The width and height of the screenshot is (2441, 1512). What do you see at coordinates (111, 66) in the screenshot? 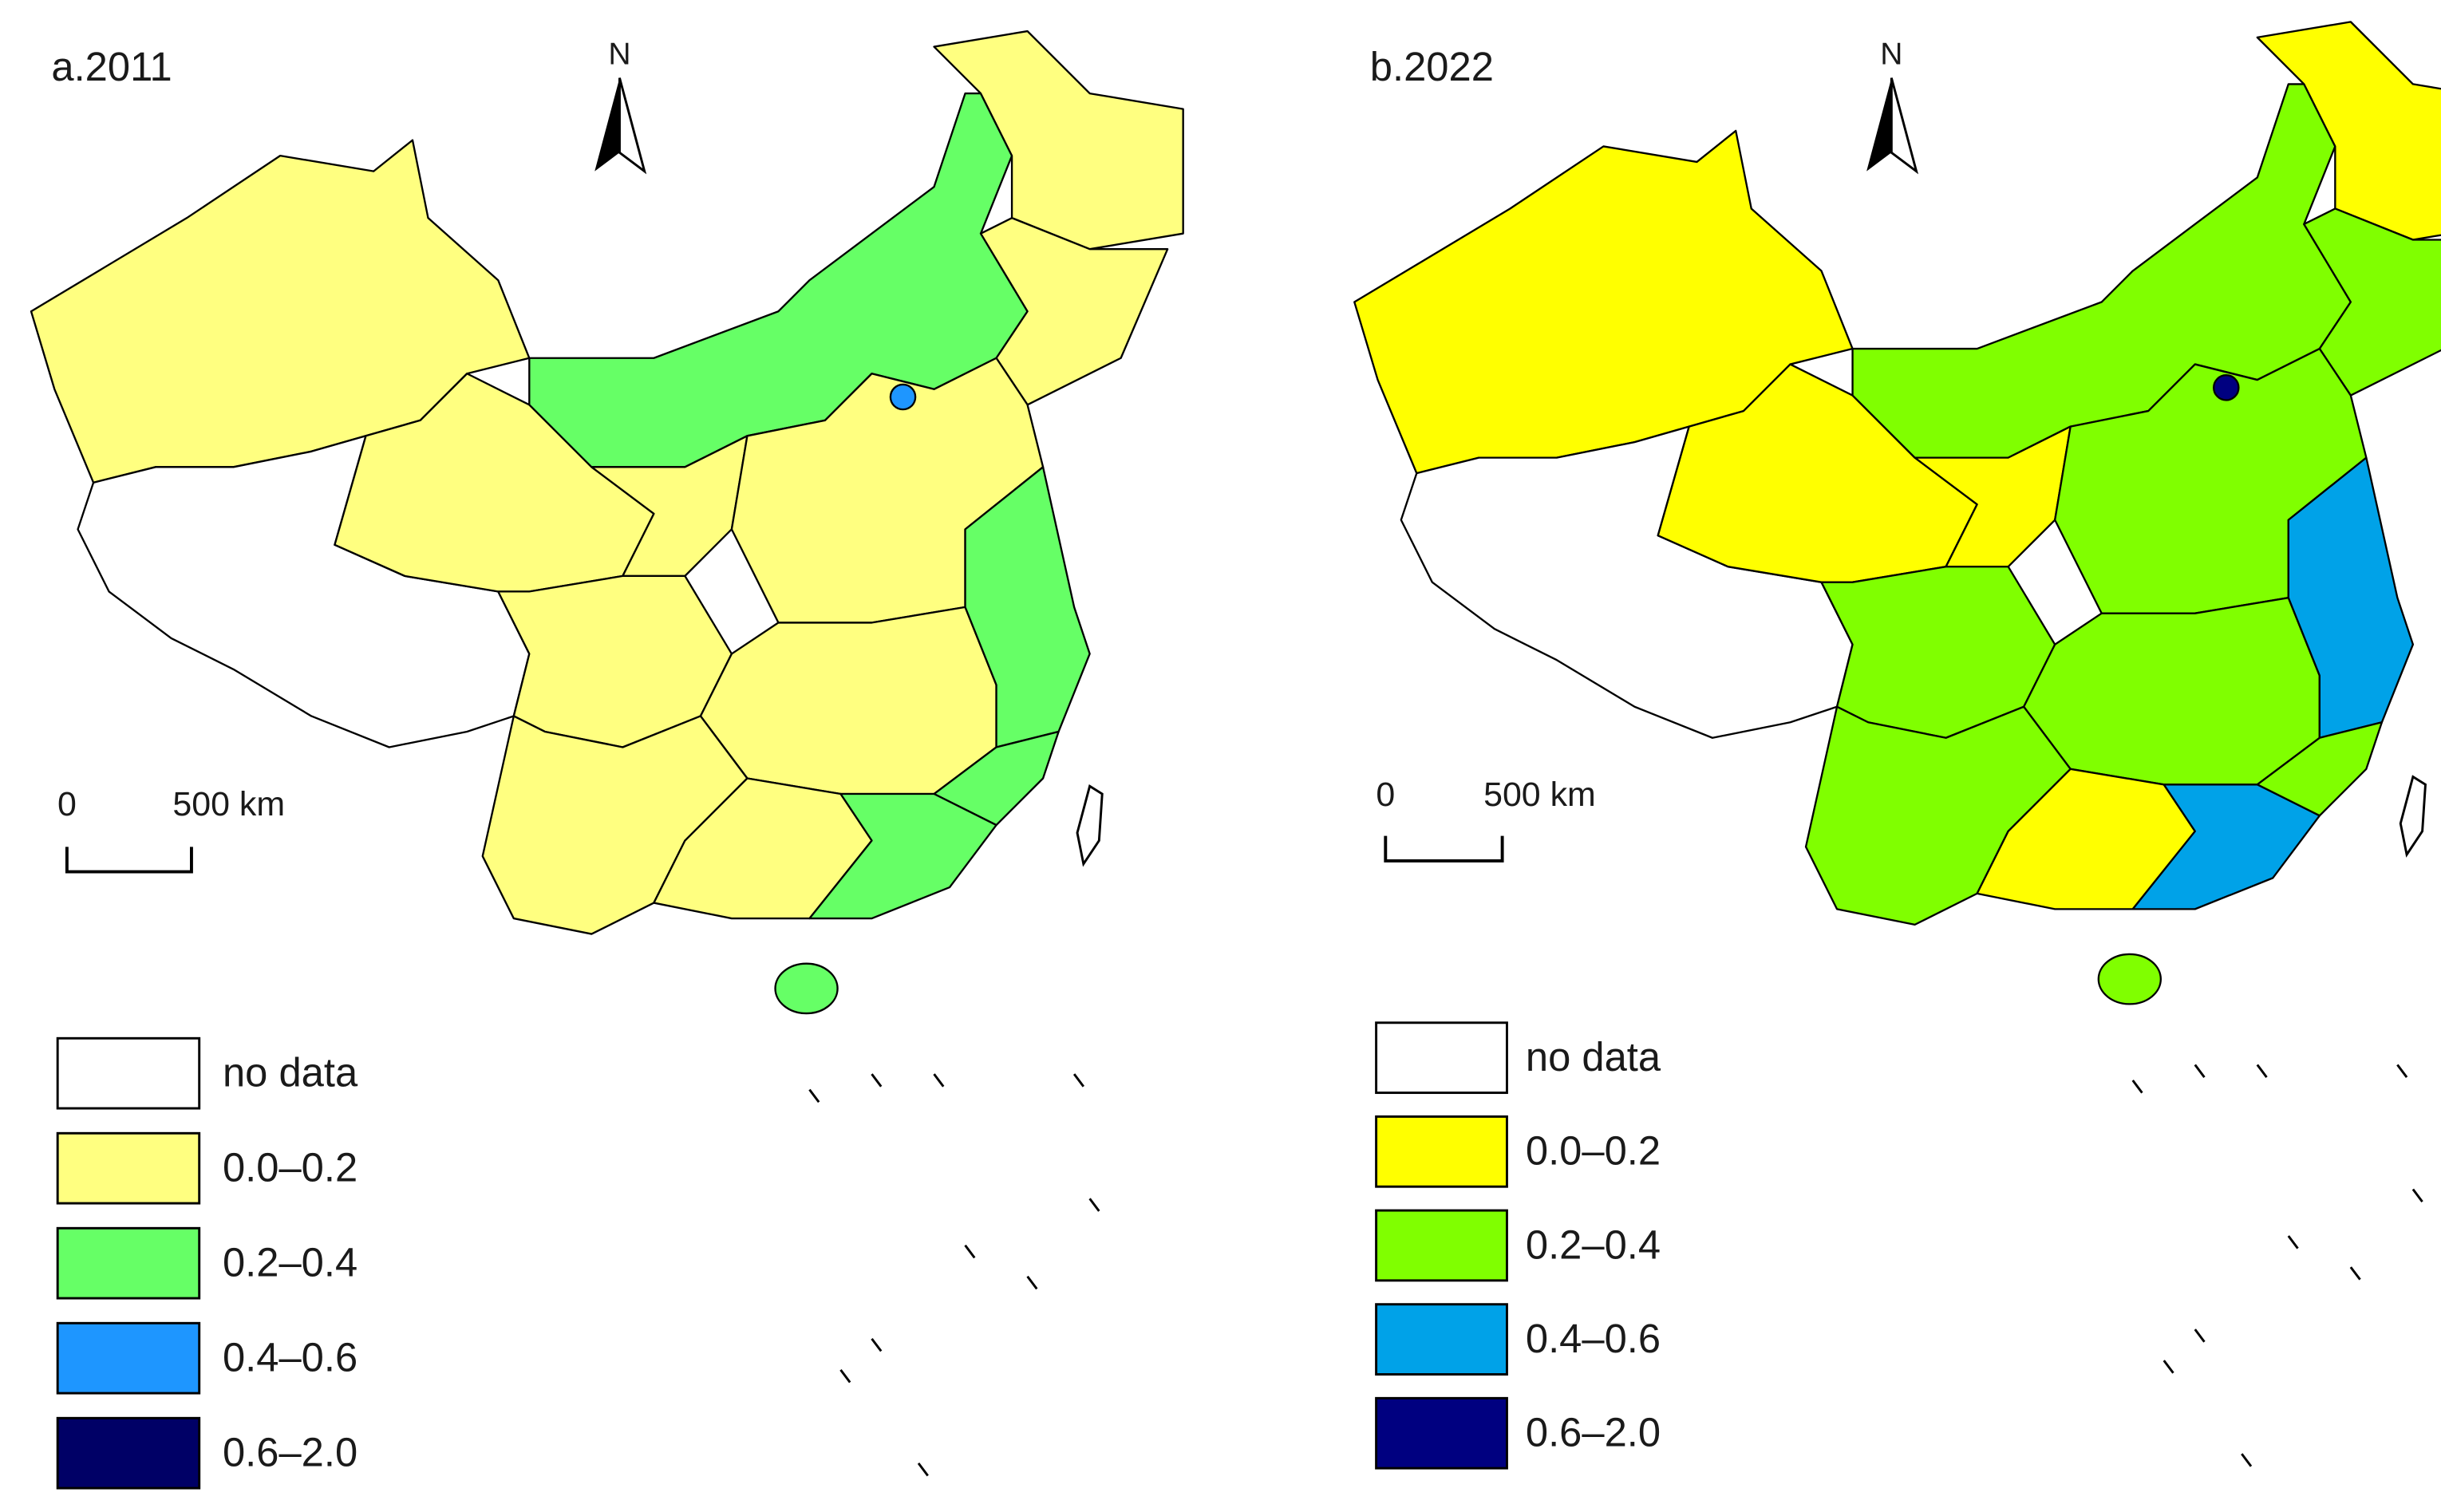
I see `panel-title: a.2011` at bounding box center [111, 66].